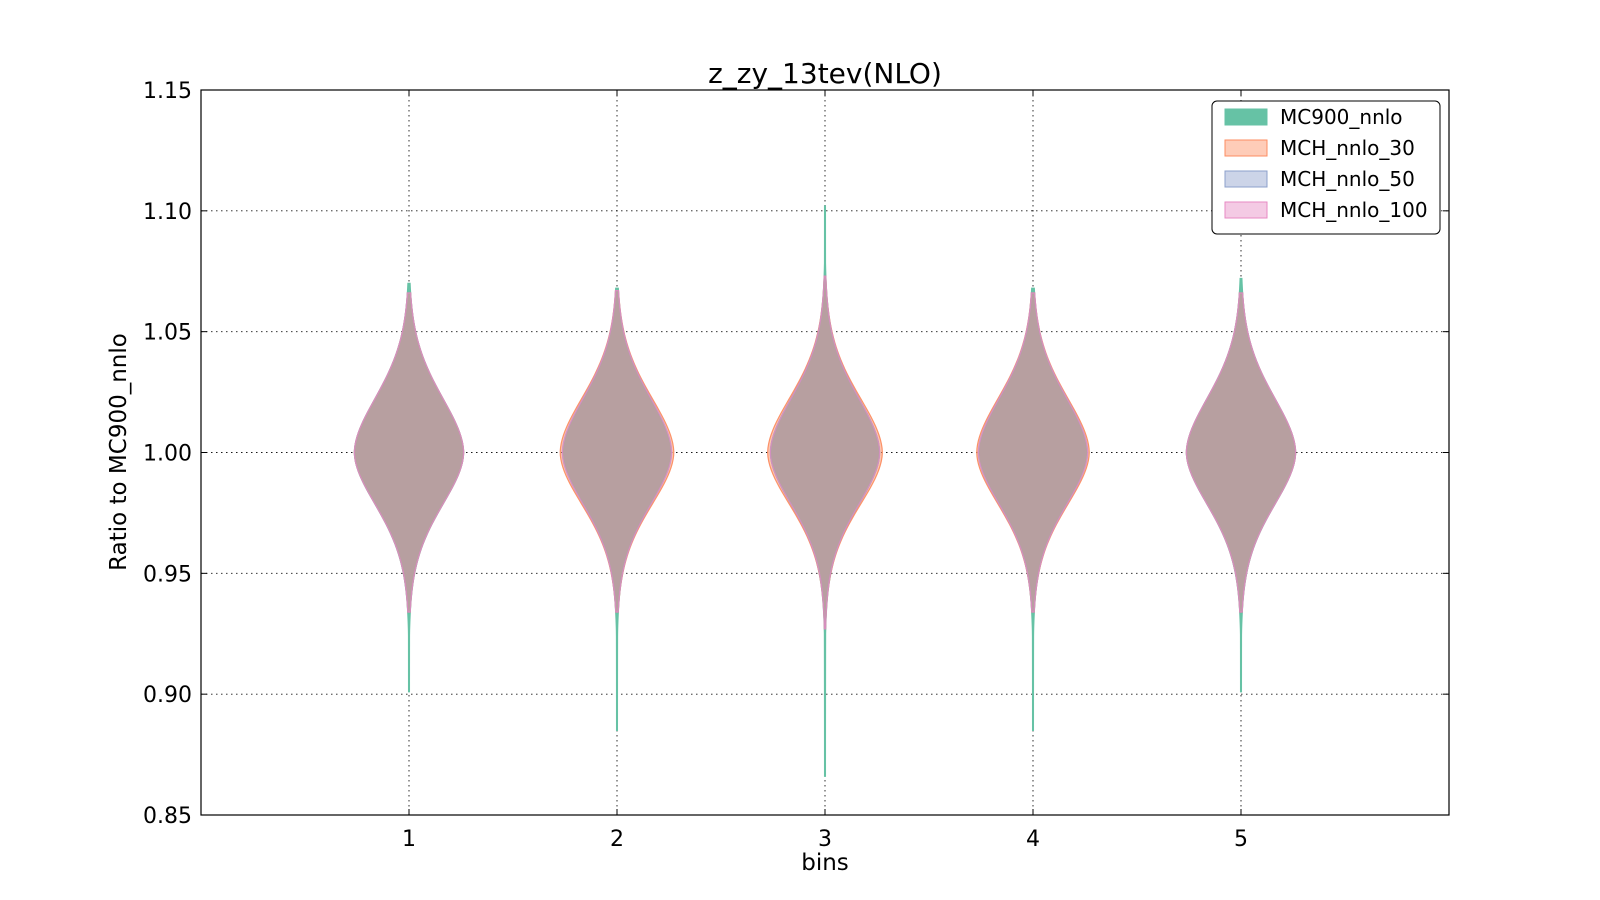  I want to click on legend-label-mc900-nnlo: MC900_nnlo, so click(1341, 117).